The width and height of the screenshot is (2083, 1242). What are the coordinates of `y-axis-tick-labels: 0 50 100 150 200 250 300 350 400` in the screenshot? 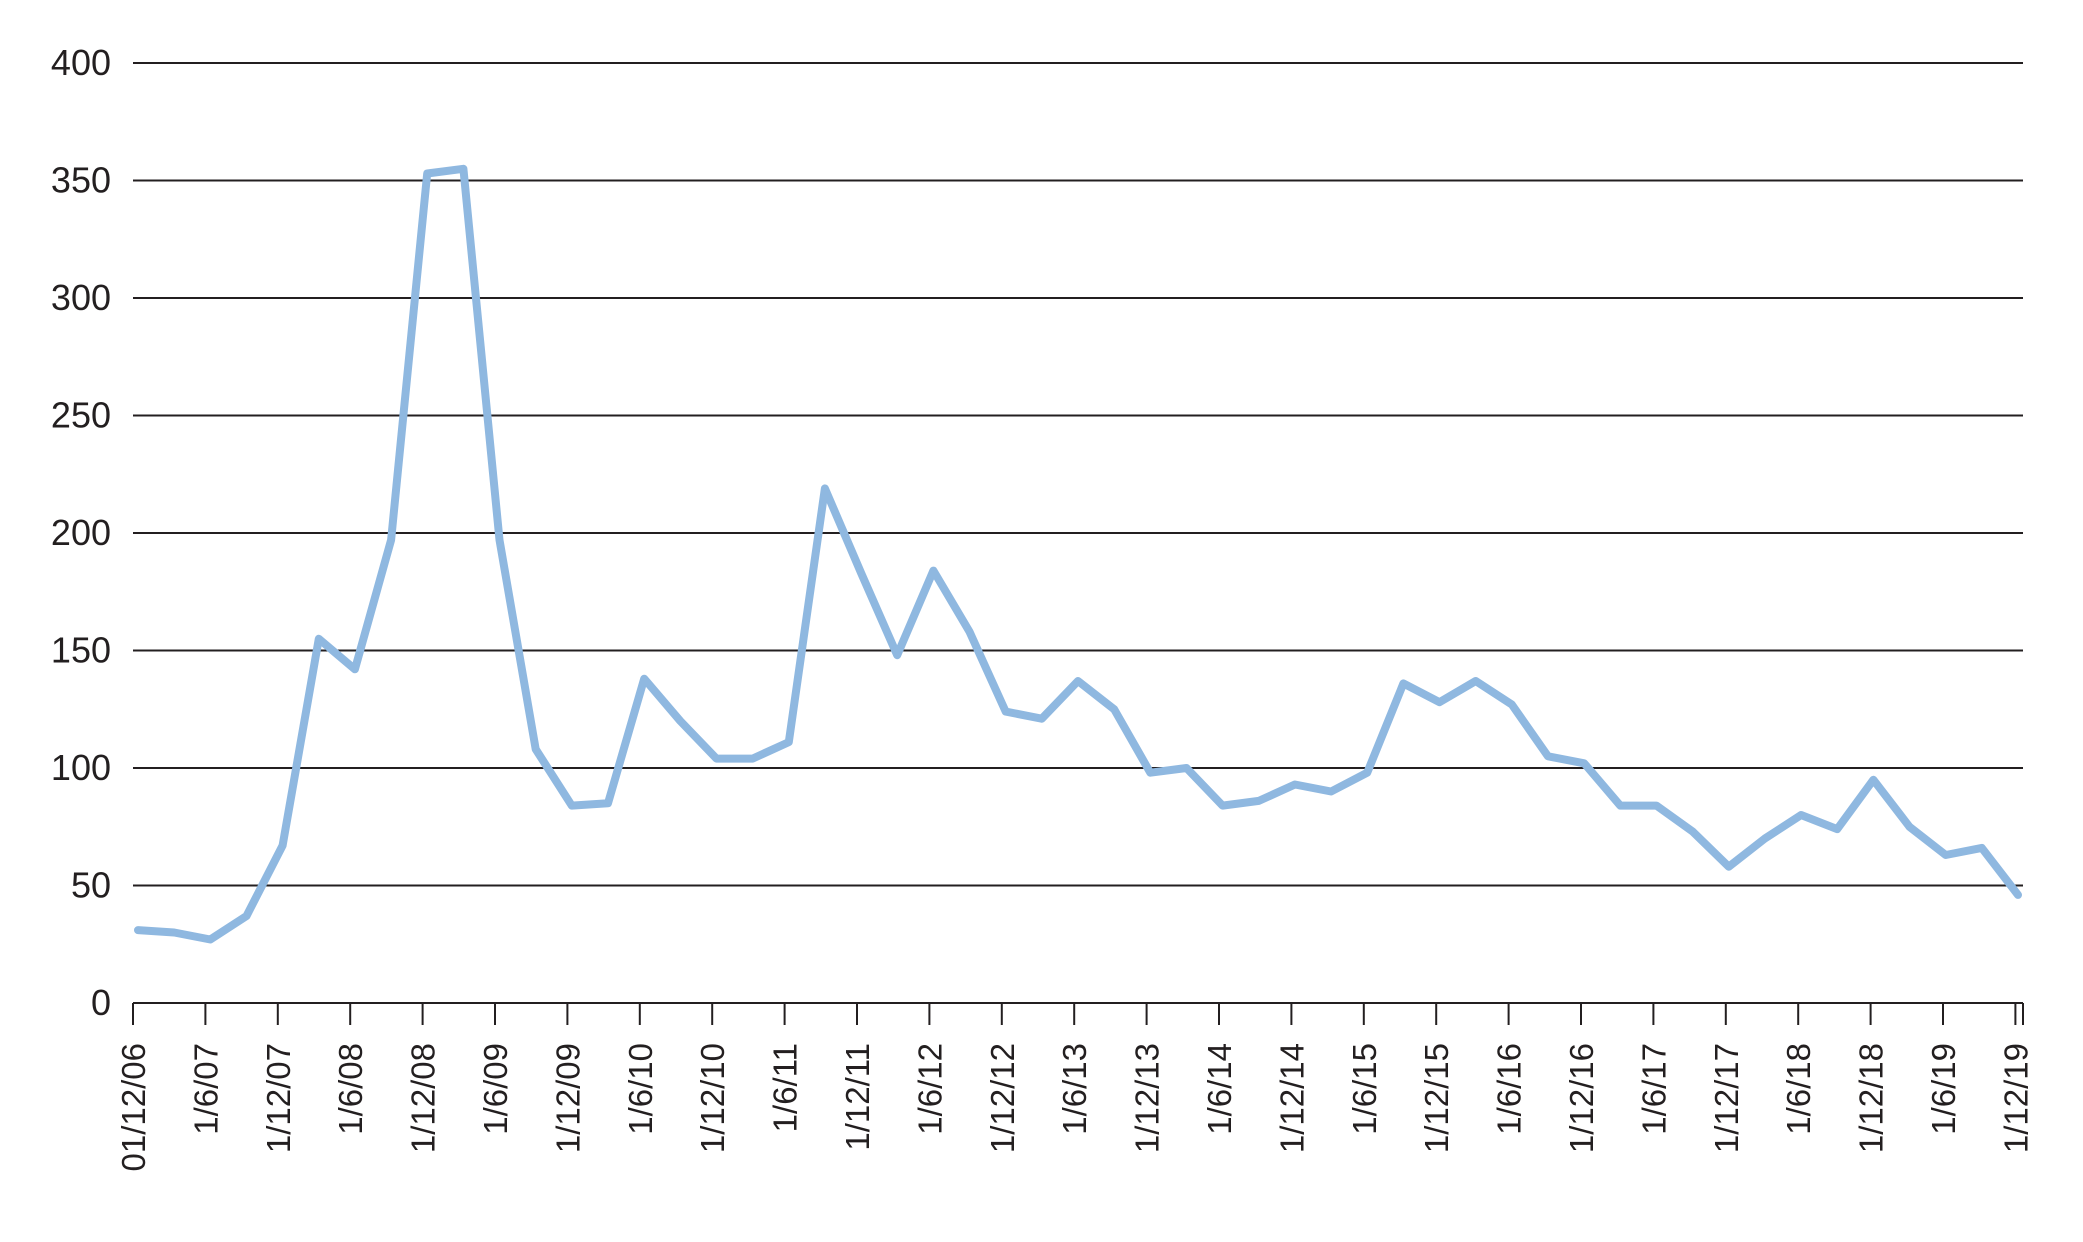 It's located at (81, 532).